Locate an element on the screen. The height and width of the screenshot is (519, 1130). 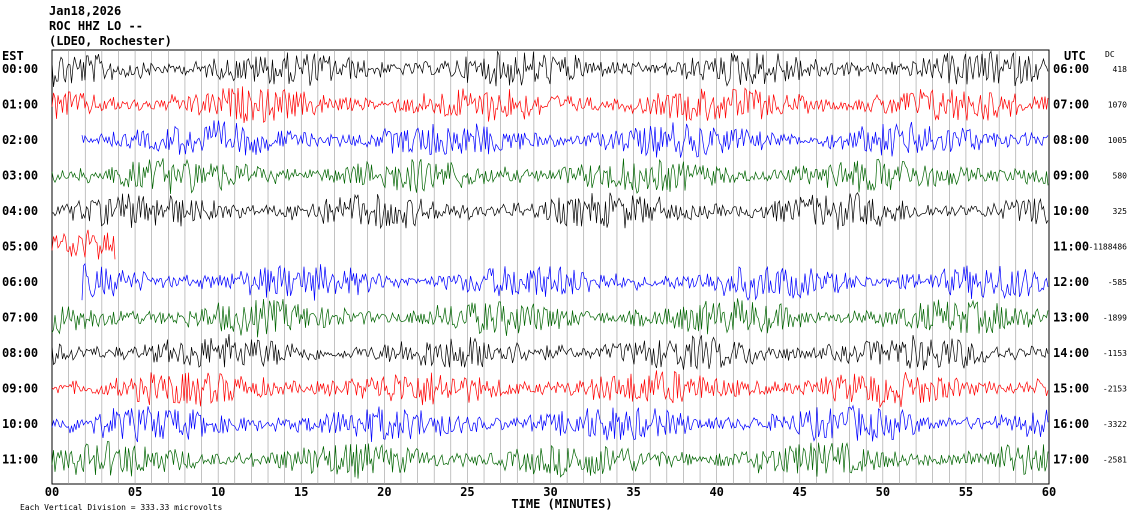
utc-time-label: 08:00 is located at coordinates (1071, 140).